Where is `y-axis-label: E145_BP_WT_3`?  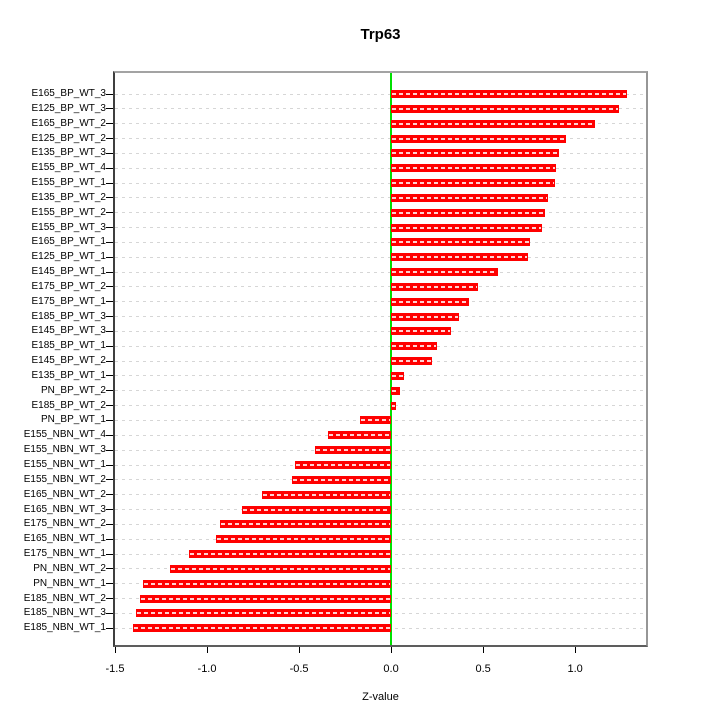 y-axis-label: E145_BP_WT_3 is located at coordinates (69, 331).